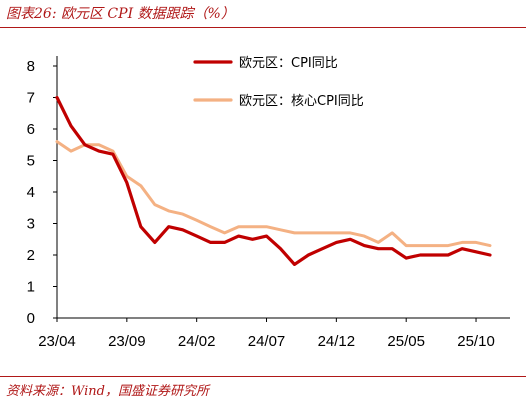  What do you see at coordinates (267, 341) in the screenshot?
I see `x-tick-label: 24/07` at bounding box center [267, 341].